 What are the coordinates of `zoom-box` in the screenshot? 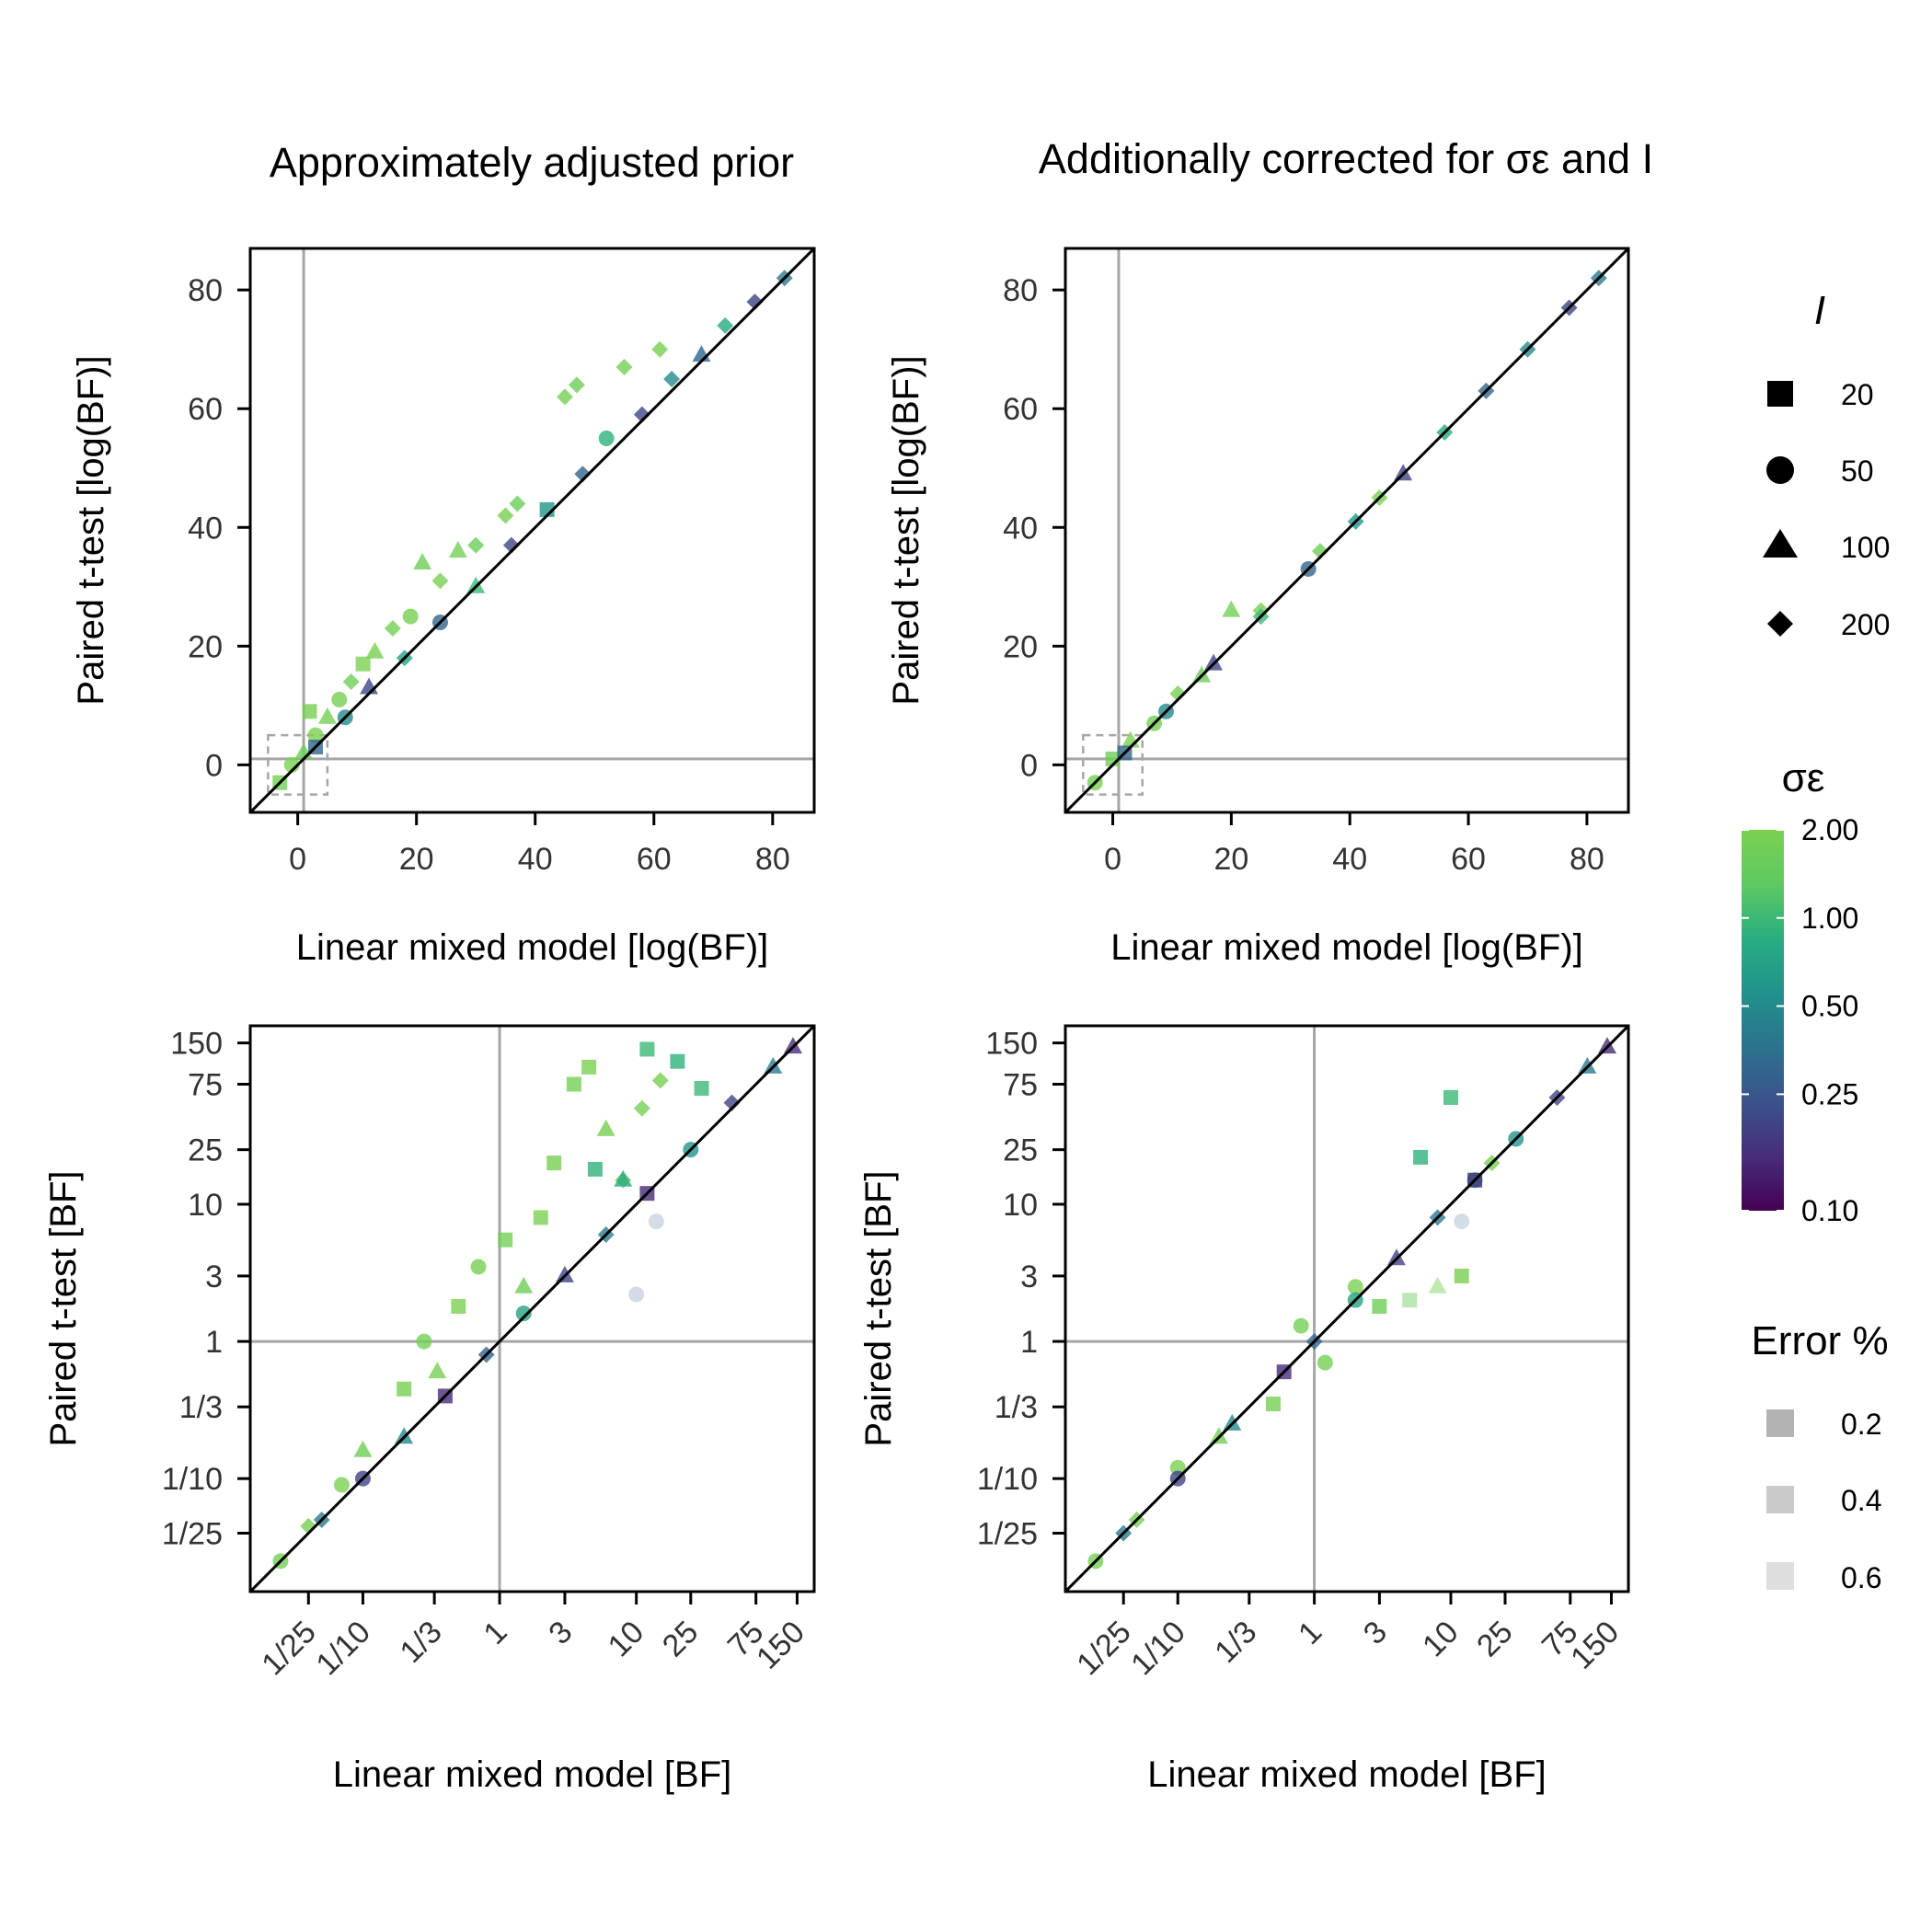 It's located at (298, 764).